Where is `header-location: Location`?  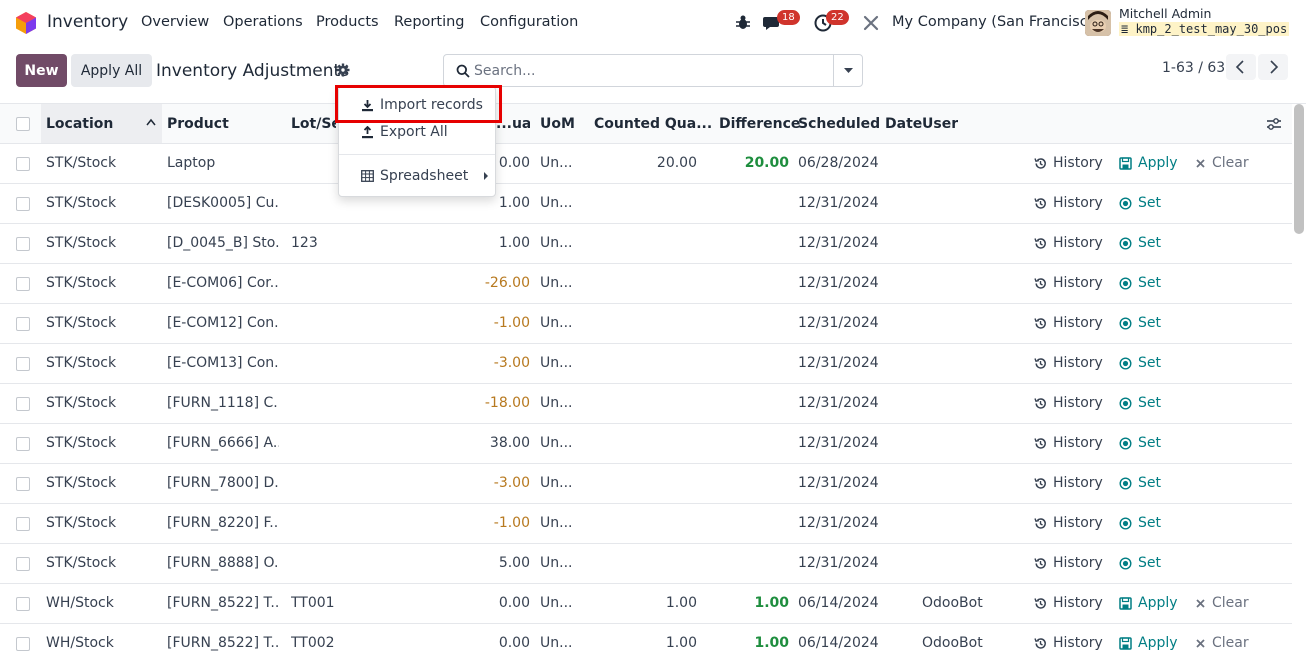 header-location: Location is located at coordinates (80, 124).